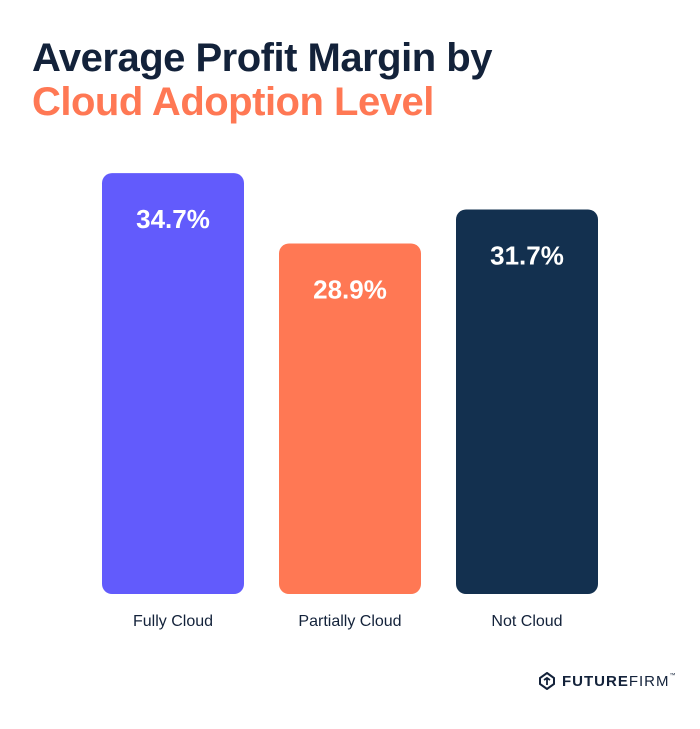  What do you see at coordinates (527, 401) in the screenshot?
I see `bar-not-cloud` at bounding box center [527, 401].